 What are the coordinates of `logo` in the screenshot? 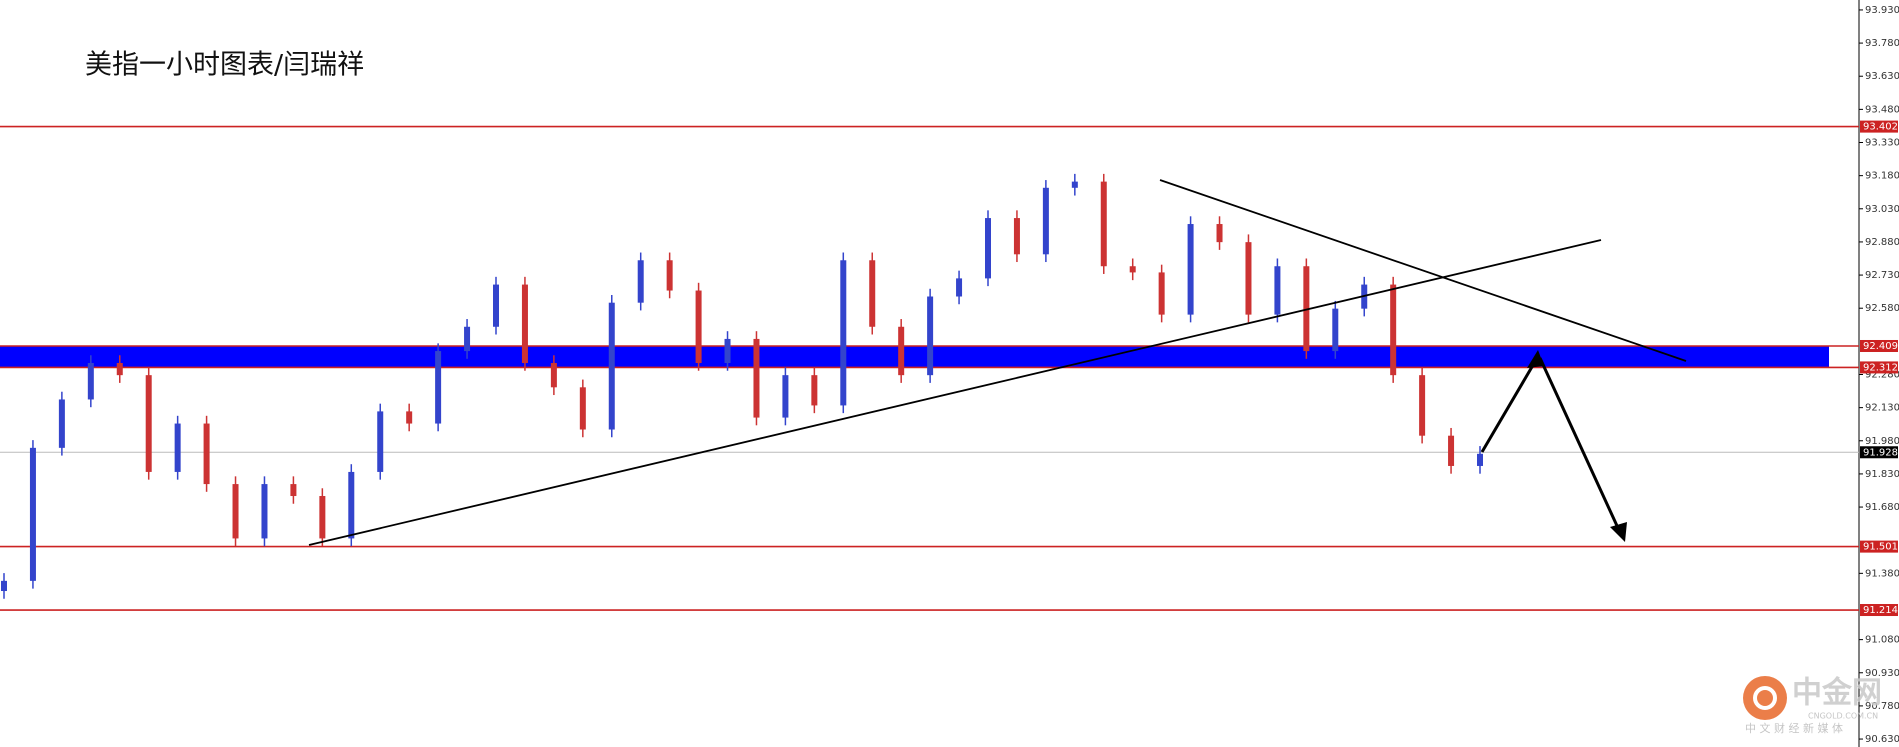 It's located at (1765, 698).